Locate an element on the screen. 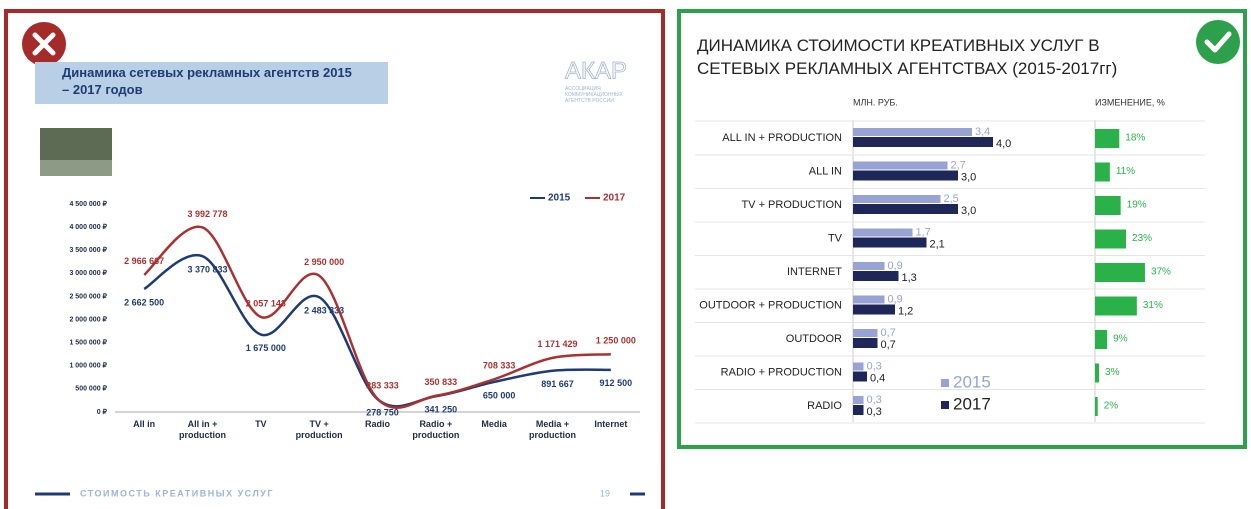 The width and height of the screenshot is (1251, 509). data-label: 2,1 is located at coordinates (937, 244).